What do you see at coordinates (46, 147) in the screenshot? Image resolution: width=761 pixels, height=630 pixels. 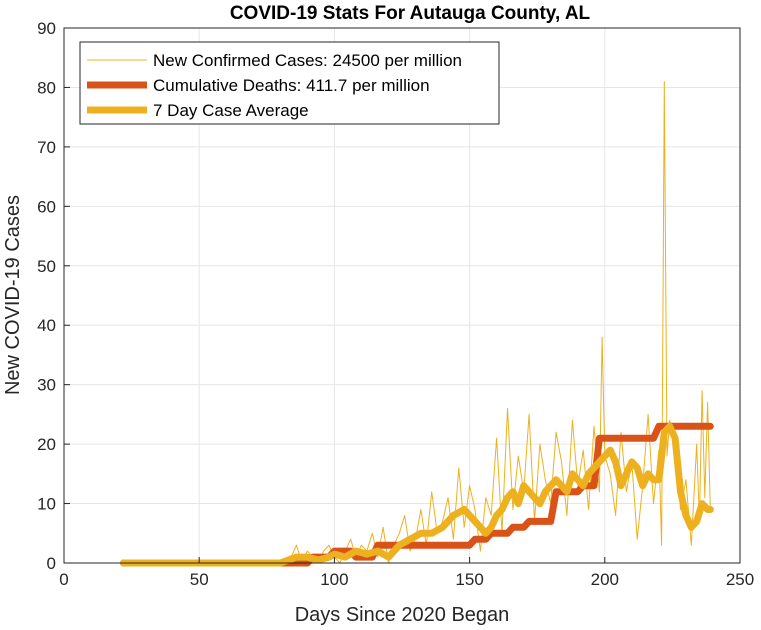 I see `y-tick-label: 70` at bounding box center [46, 147].